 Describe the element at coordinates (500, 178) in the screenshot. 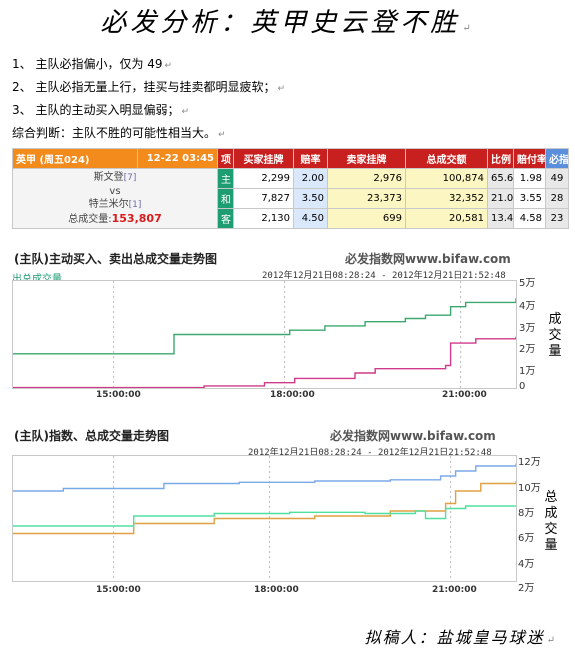

I see `cell-ratio: 65.6` at that location.